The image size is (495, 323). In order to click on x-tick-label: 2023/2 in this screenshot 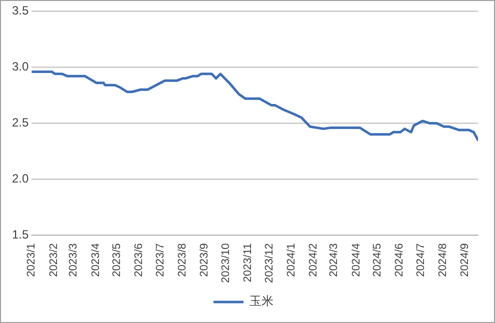, I will do `click(54, 260)`.